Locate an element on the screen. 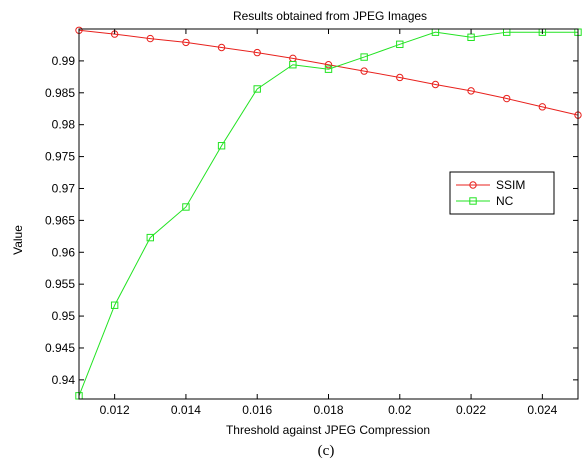 The image size is (582, 468). y-axis-label: Value is located at coordinates (18, 240).